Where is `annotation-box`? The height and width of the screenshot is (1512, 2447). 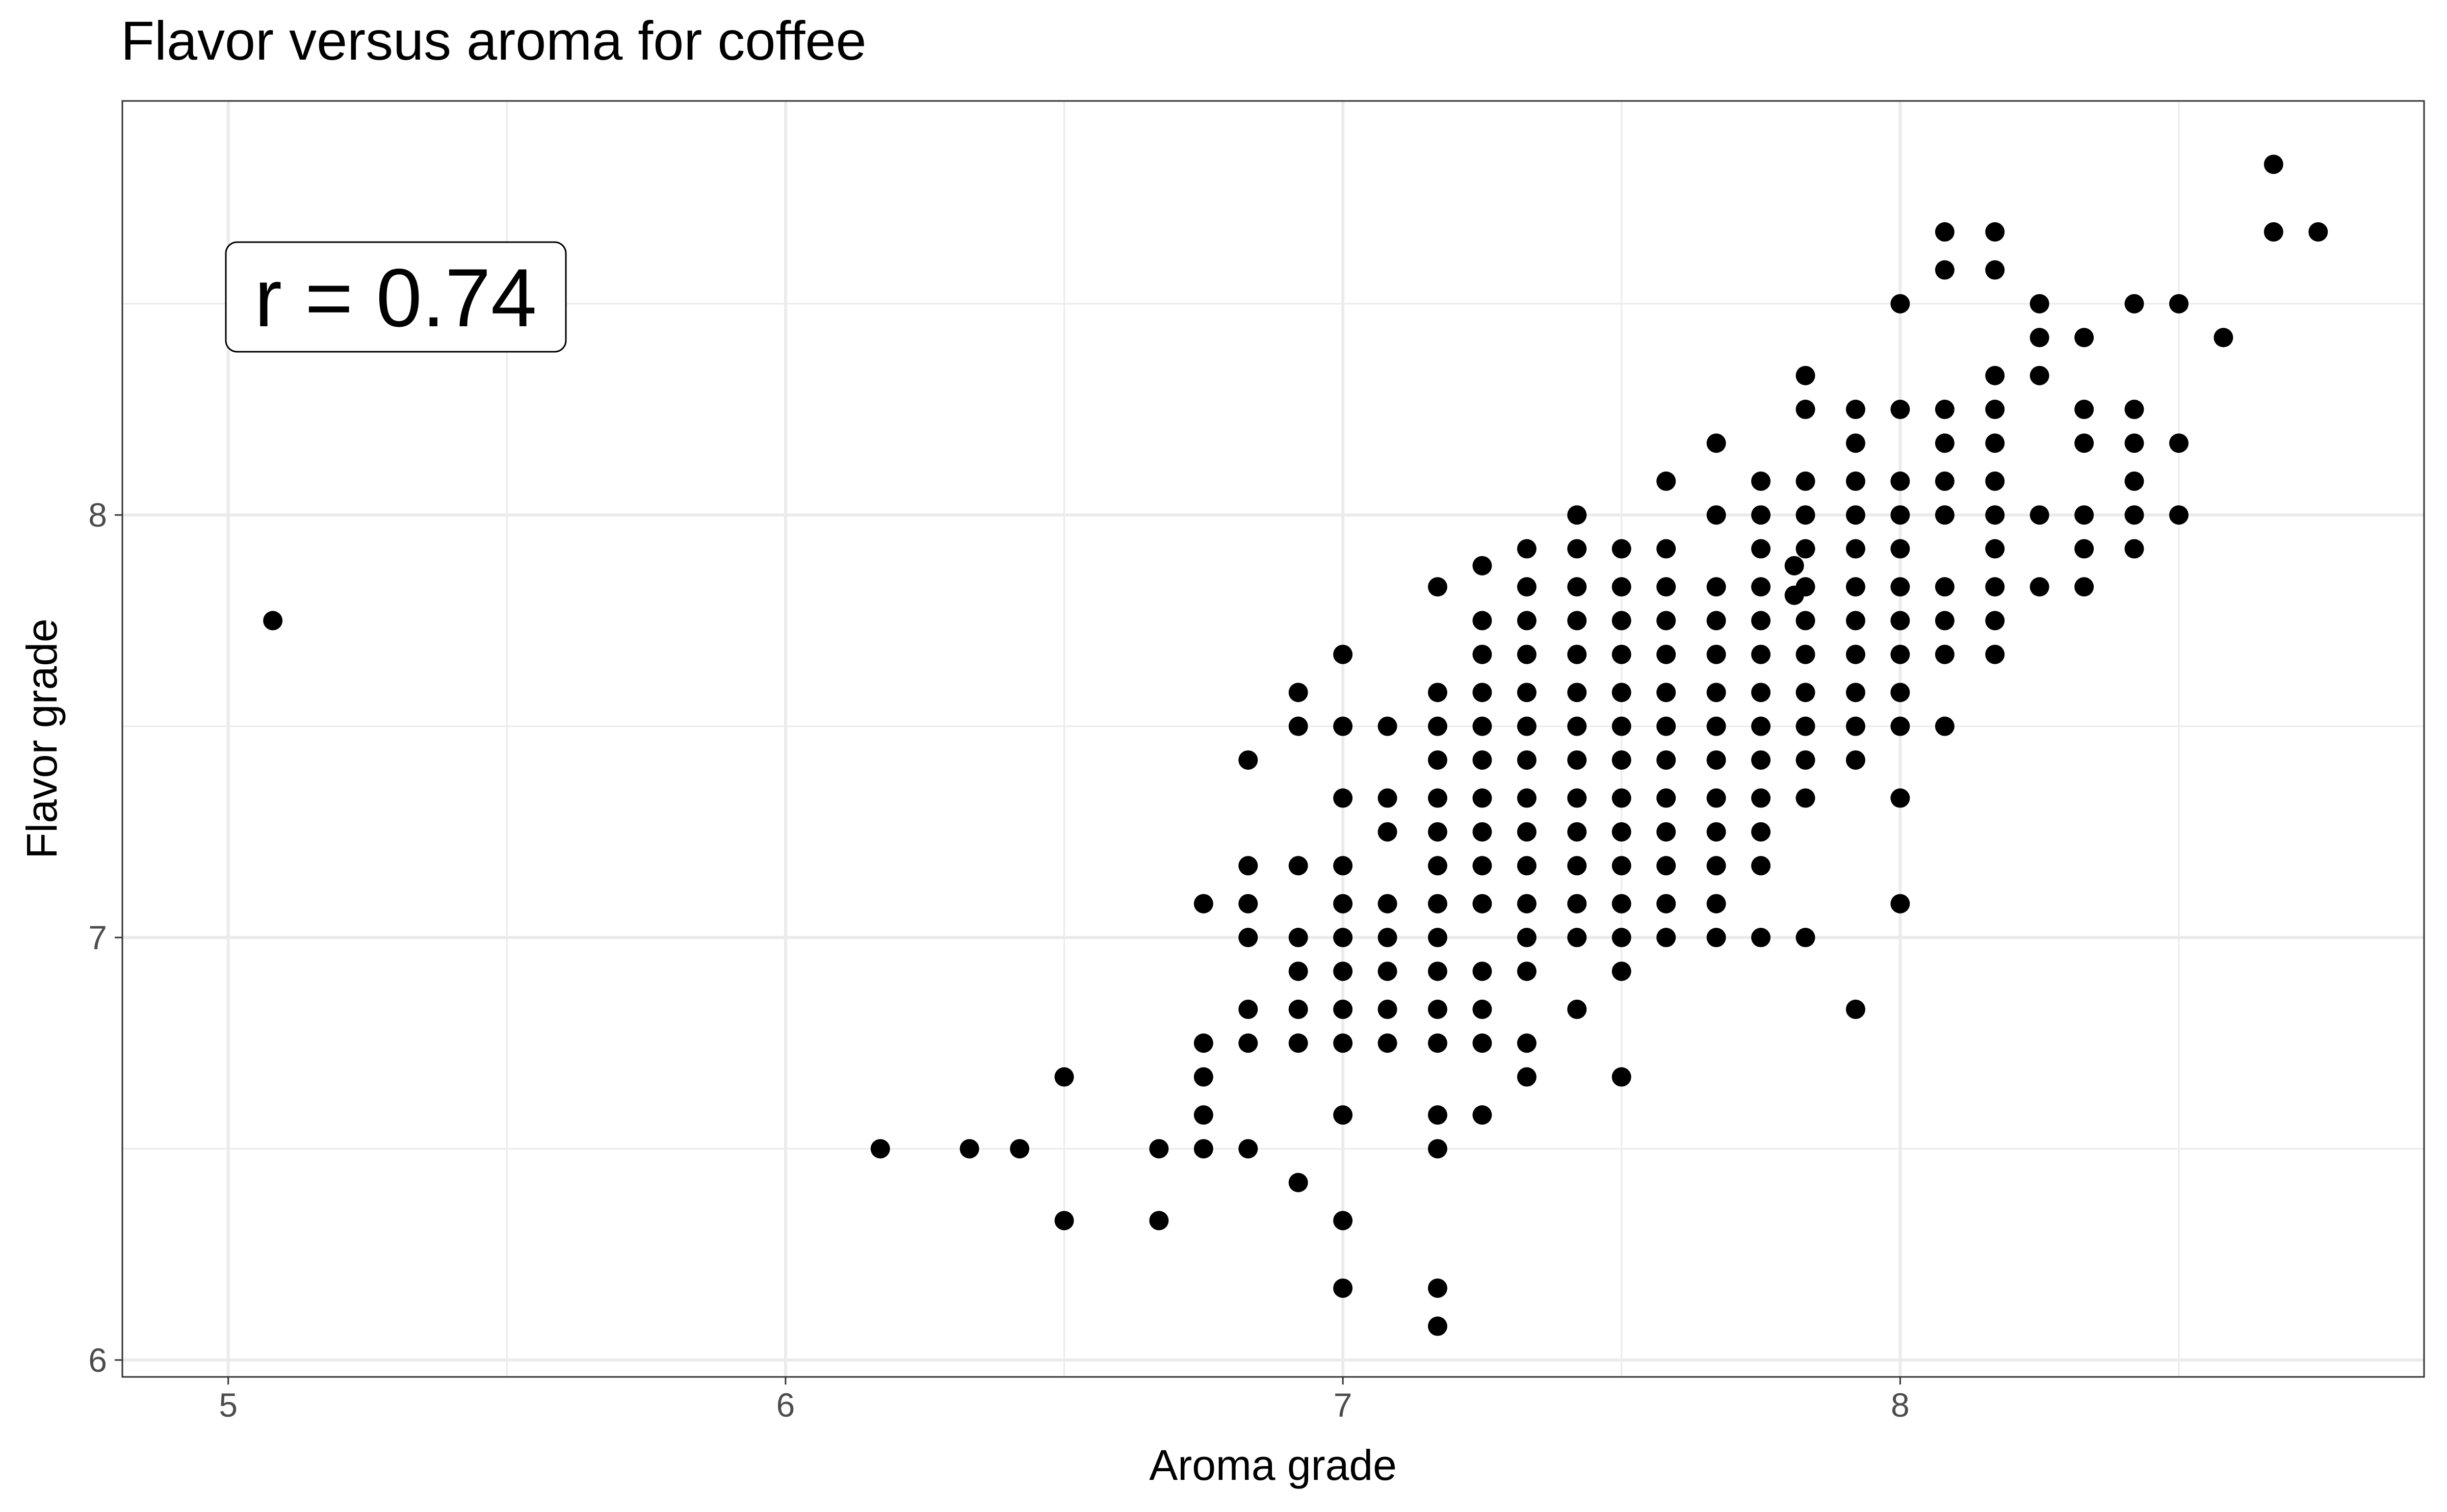 annotation-box is located at coordinates (396, 297).